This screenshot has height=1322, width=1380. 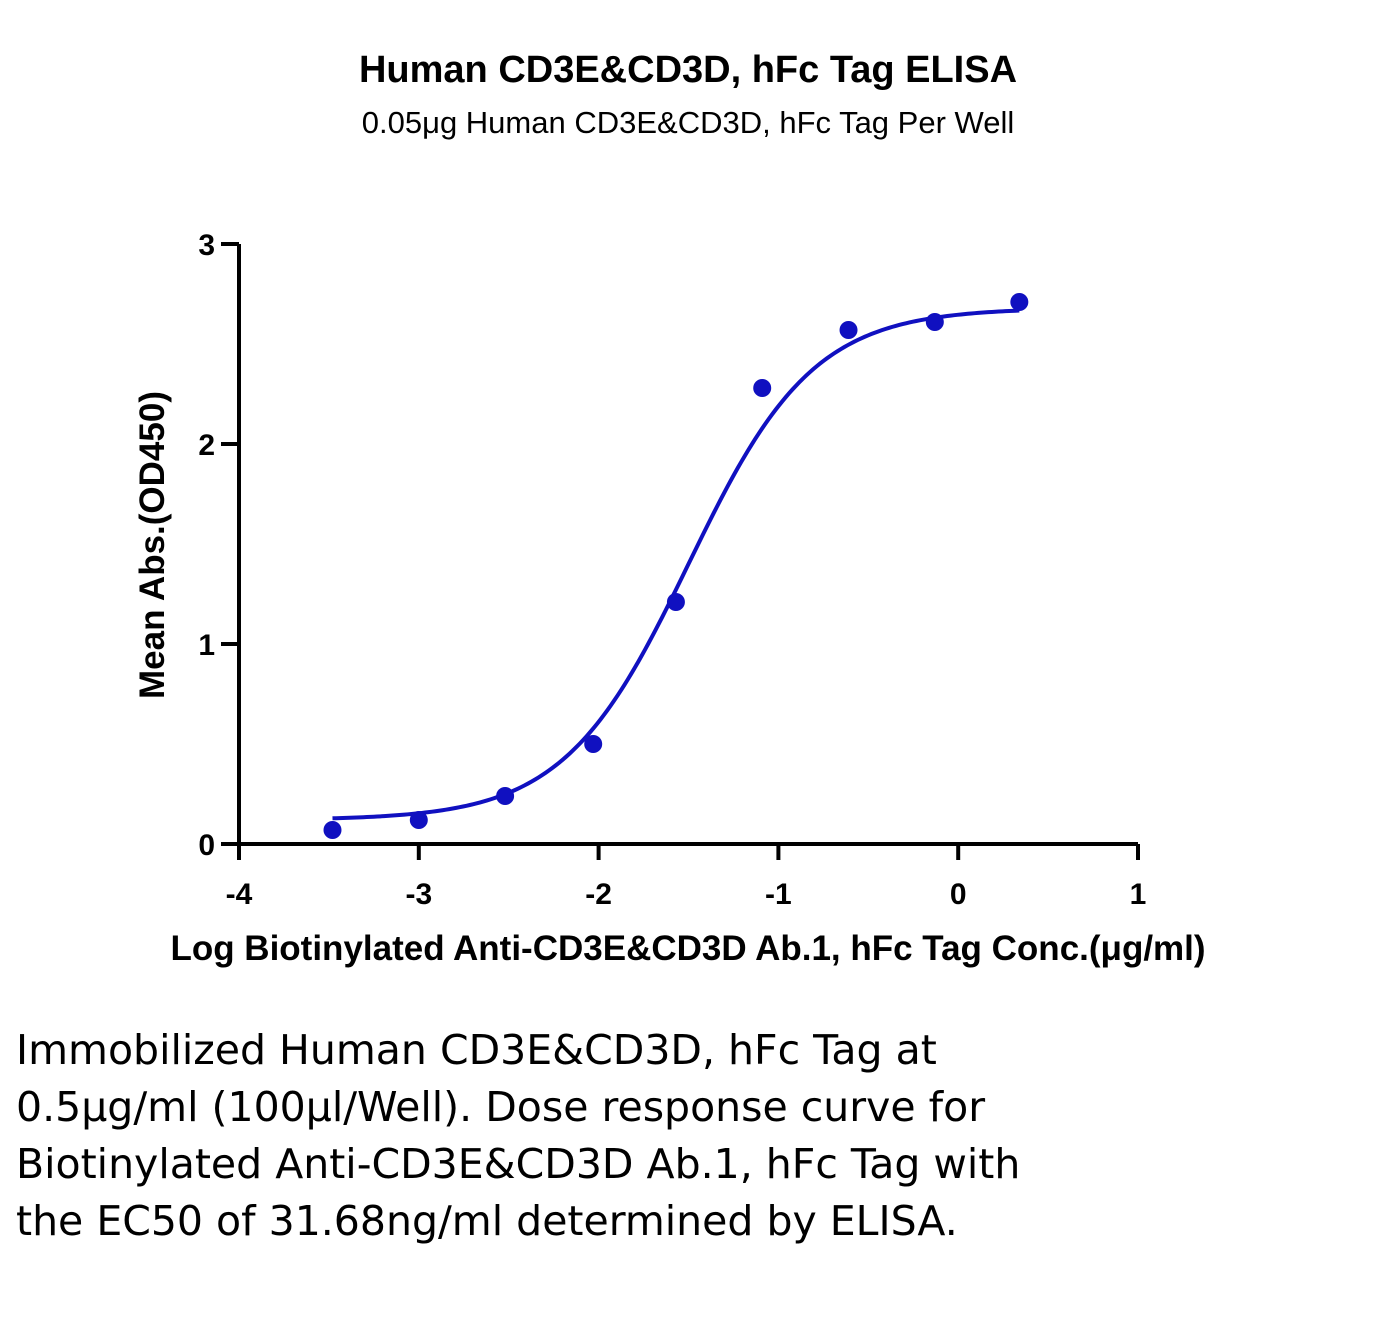 What do you see at coordinates (206, 645) in the screenshot?
I see `y-tick-label: 1` at bounding box center [206, 645].